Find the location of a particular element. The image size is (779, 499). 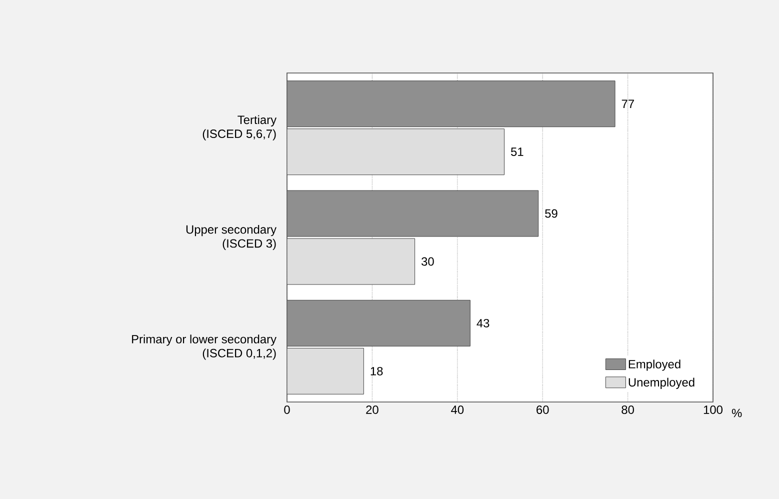

y-tick-label: Tertiary (ISCED 5,6,7) is located at coordinates (239, 127).